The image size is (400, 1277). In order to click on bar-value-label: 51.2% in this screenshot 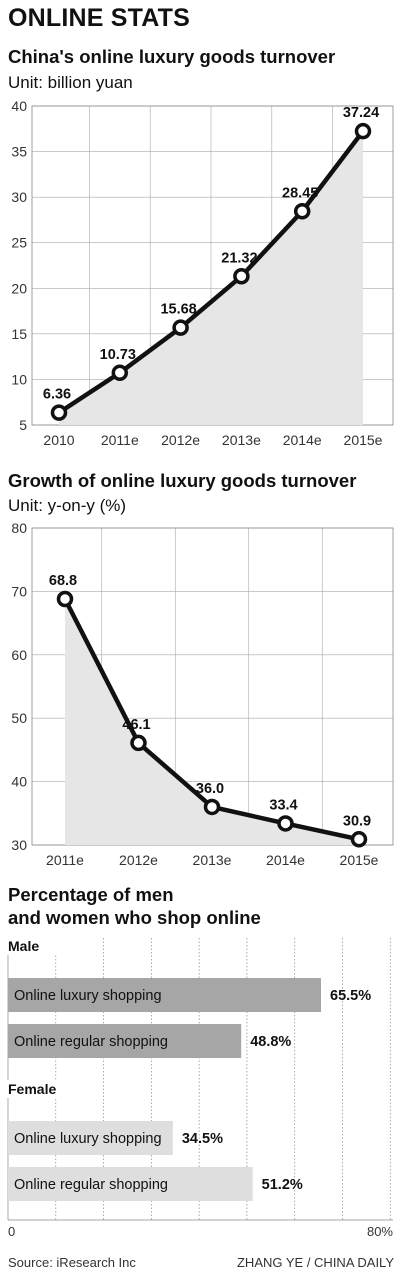, I will do `click(282, 1185)`.